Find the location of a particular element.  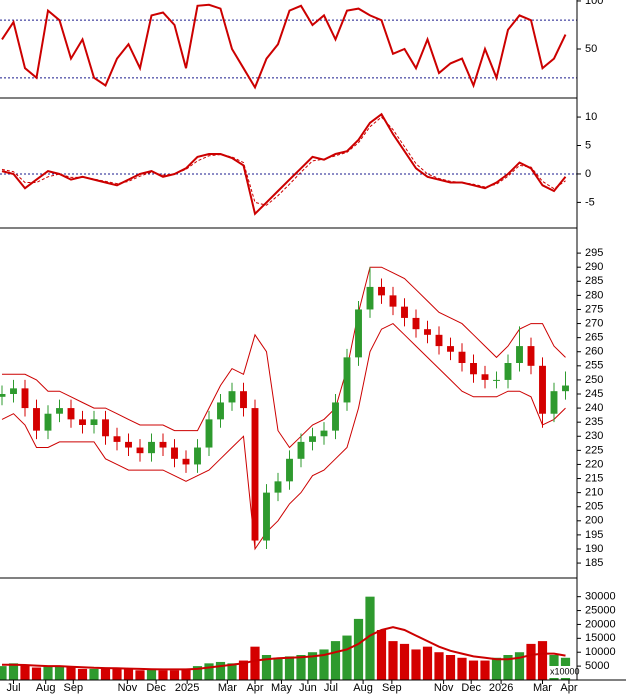

y-tick-label: 5 is located at coordinates (588, 145).